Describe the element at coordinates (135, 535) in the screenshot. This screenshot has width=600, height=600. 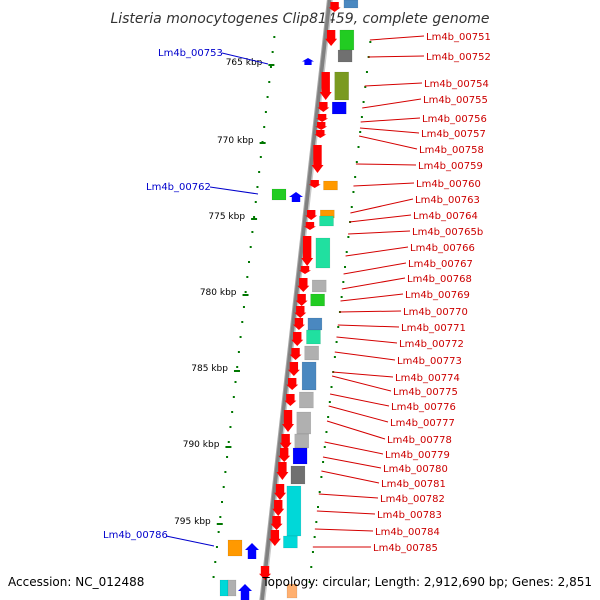
I see `gene-label-left: Lm4b_00786` at that location.